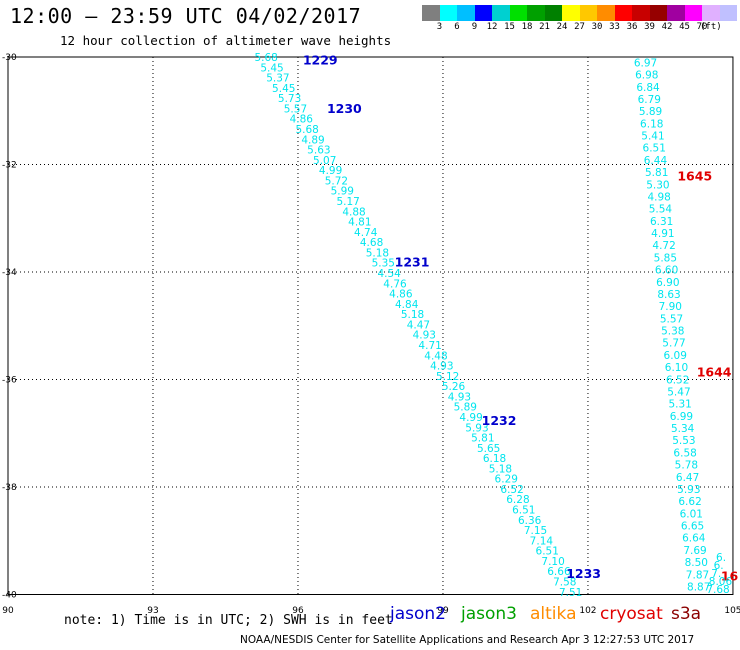 The height and width of the screenshot is (650, 740). What do you see at coordinates (412, 261) in the screenshot?
I see `pass-time-label: 1231` at bounding box center [412, 261].